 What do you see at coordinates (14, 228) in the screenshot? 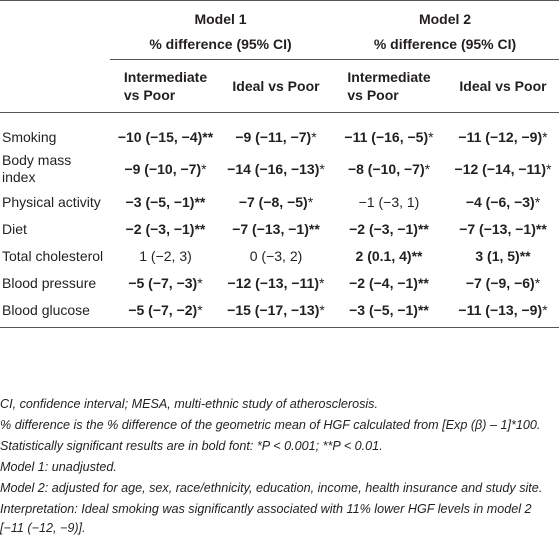
I see `row-label-line: Diet` at bounding box center [14, 228].